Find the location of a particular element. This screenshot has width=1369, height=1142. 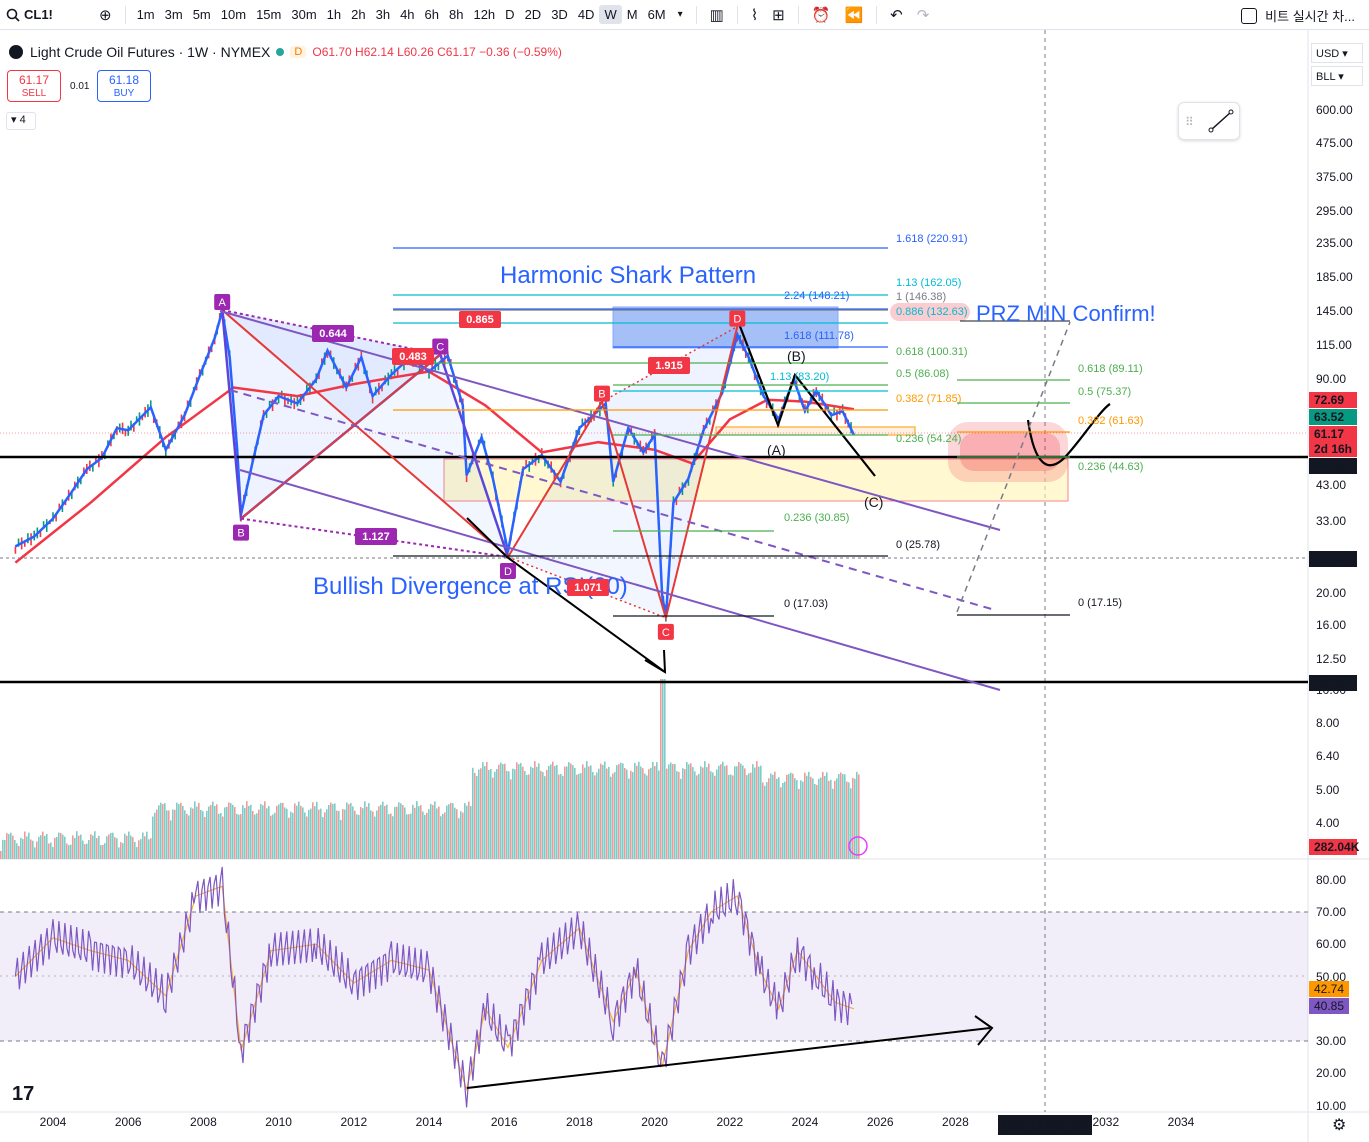

interval-3h: 3h is located at coordinates (383, 14).